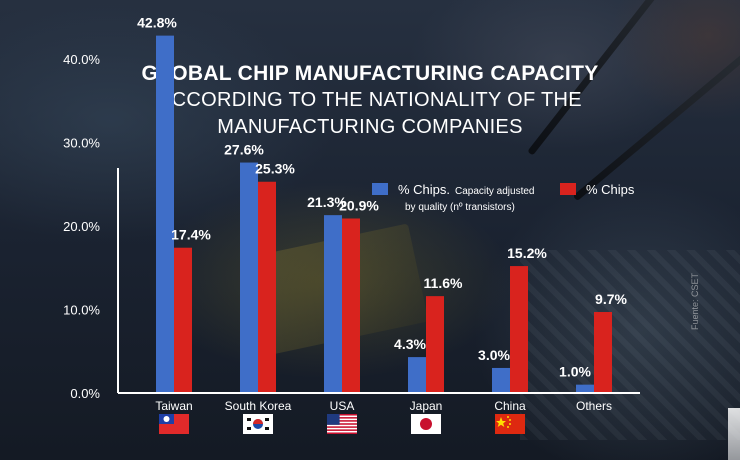  What do you see at coordinates (258, 406) in the screenshot?
I see `category-label: South Korea` at bounding box center [258, 406].